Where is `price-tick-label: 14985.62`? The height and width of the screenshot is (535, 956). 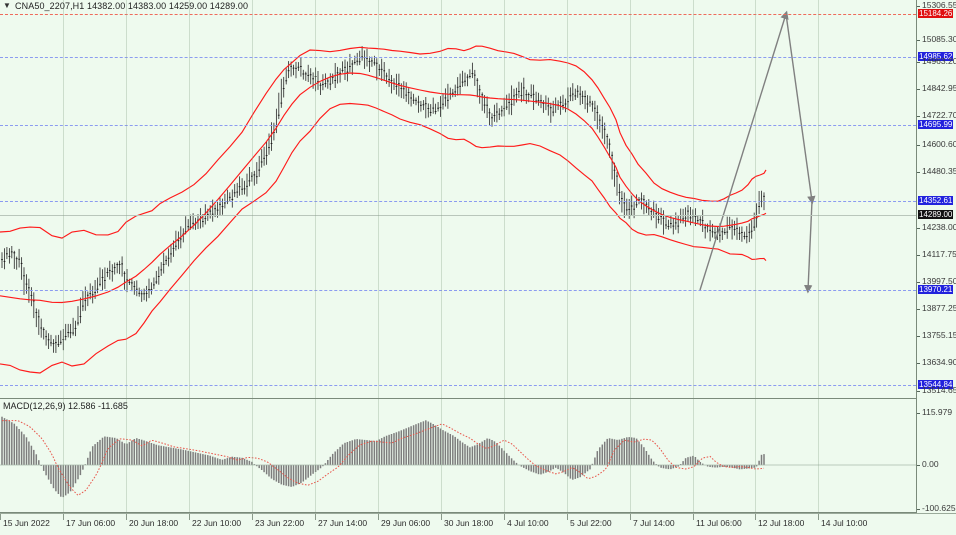 price-tick-label: 14985.62 is located at coordinates (936, 56).